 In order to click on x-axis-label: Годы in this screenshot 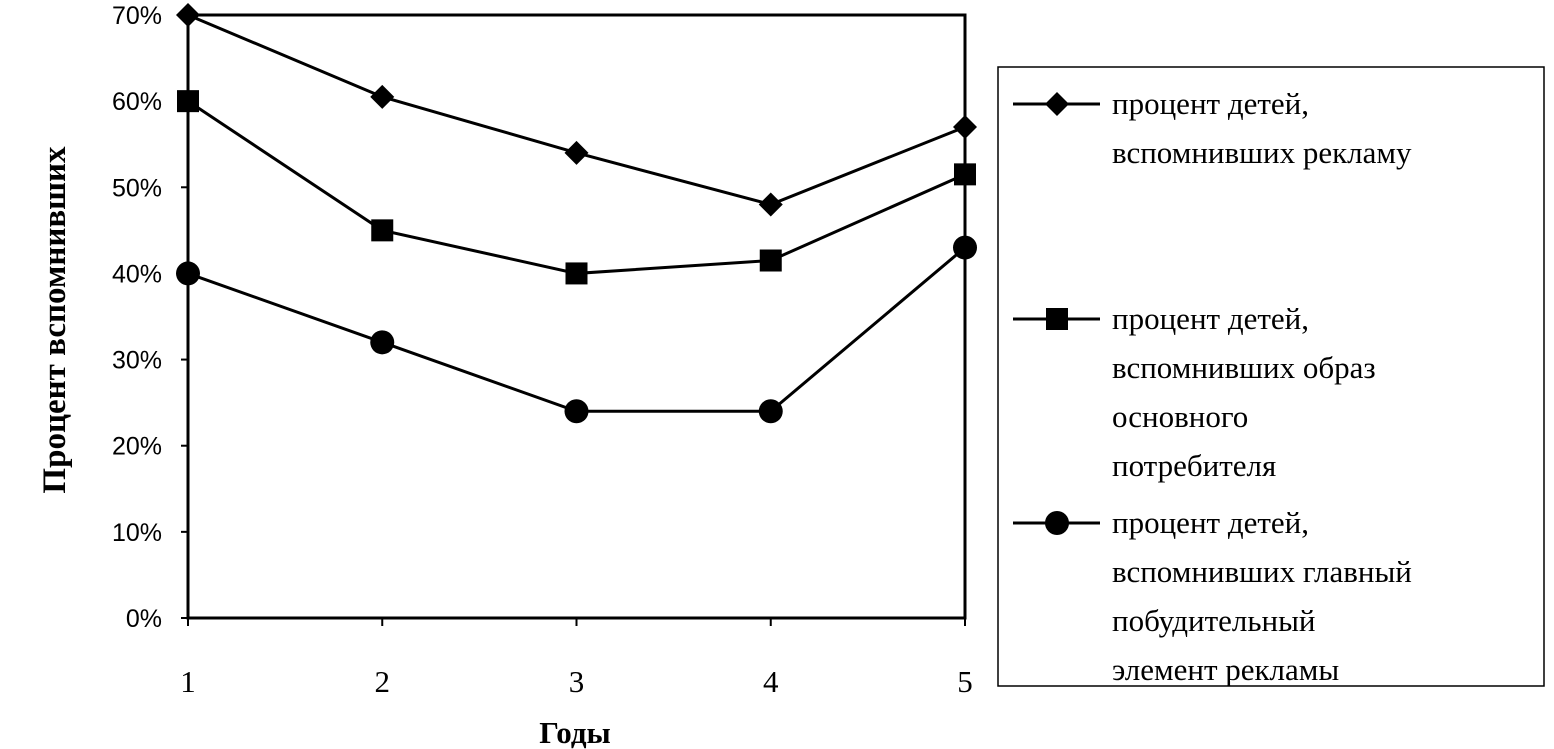, I will do `click(575, 732)`.